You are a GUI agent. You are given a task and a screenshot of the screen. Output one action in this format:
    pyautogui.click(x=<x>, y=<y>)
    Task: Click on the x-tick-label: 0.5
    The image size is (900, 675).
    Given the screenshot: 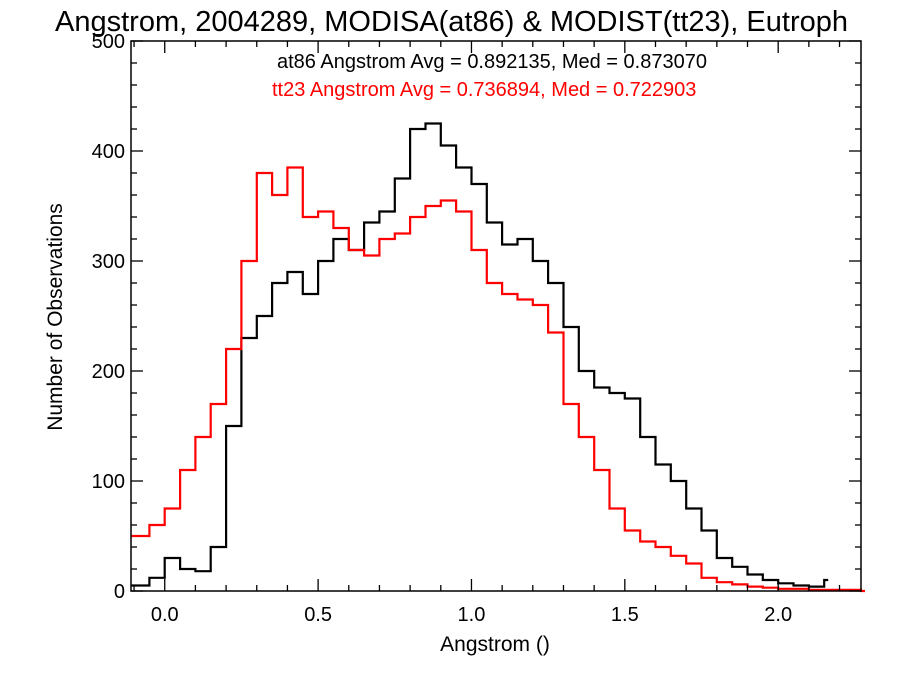 What is the action you would take?
    pyautogui.click(x=318, y=615)
    